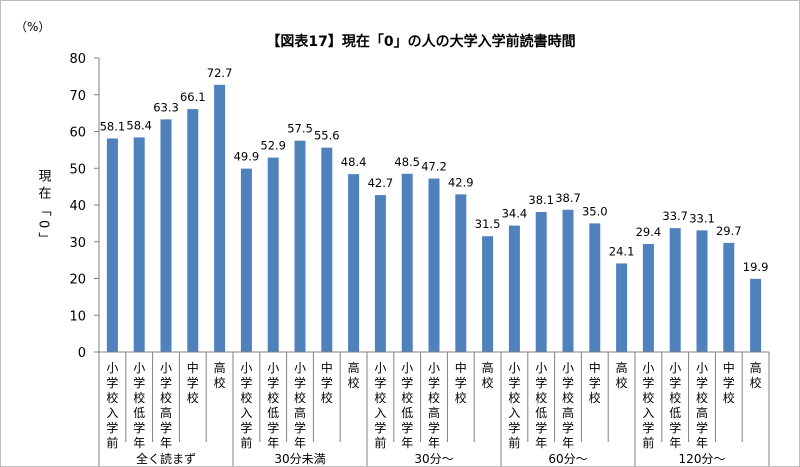  I want to click on bar-value-label: 52.9, so click(273, 146).